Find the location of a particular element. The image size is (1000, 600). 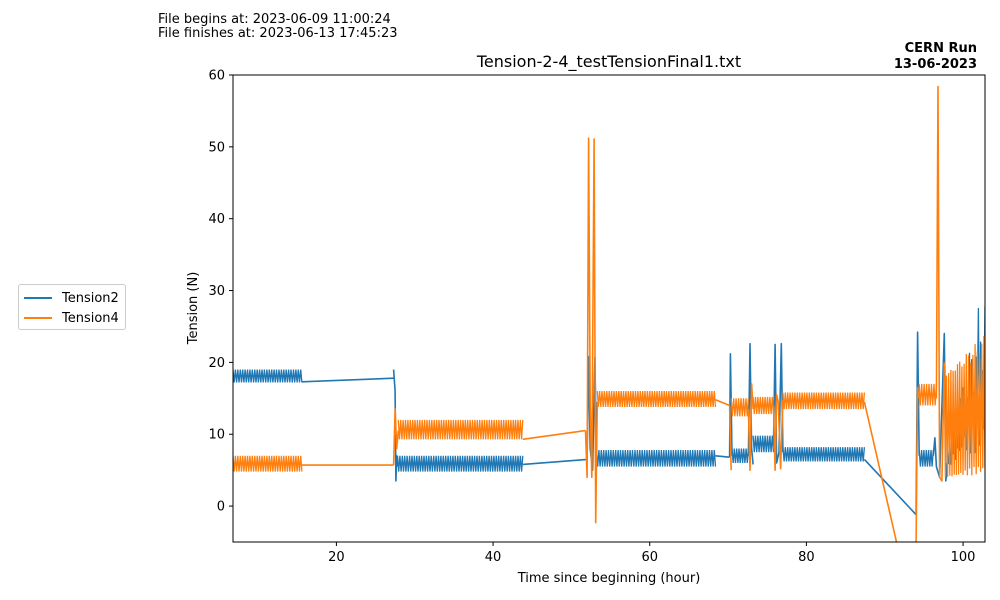

x-tick-label-80: 80 is located at coordinates (806, 557).